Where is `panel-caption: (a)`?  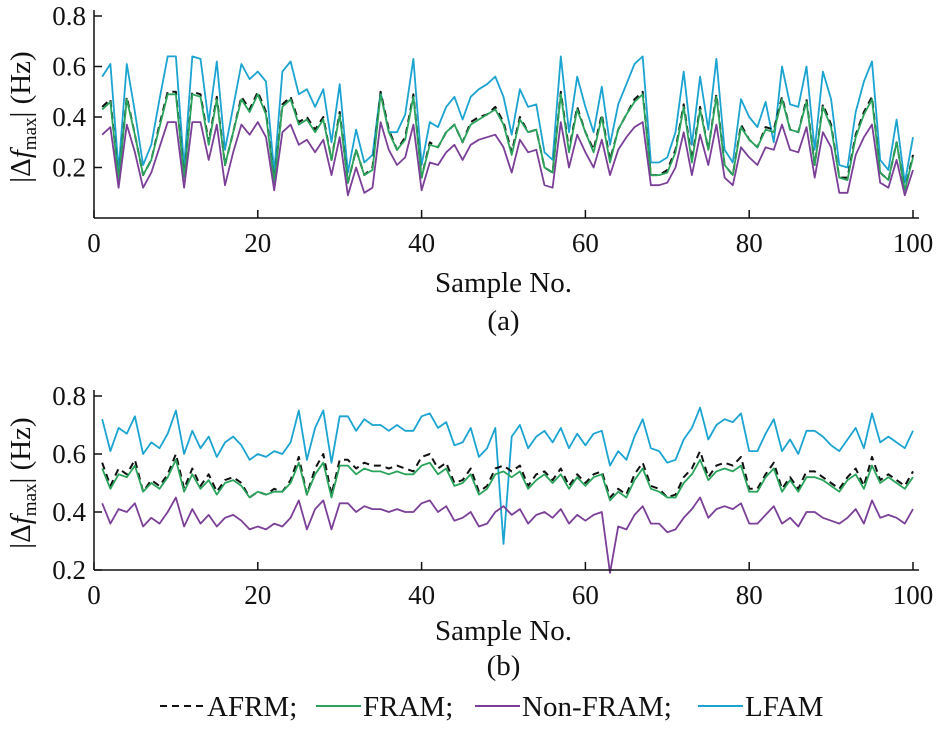 panel-caption: (a) is located at coordinates (503, 321).